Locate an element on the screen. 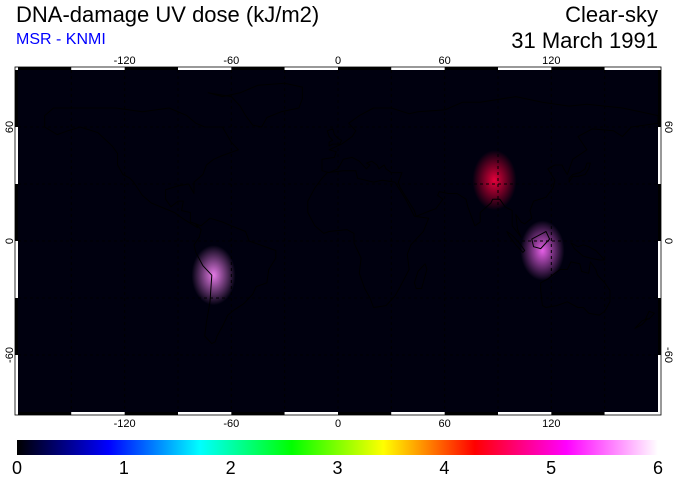 This screenshot has width=678, height=480. colorbar-tick-label: 2 is located at coordinates (230, 468).